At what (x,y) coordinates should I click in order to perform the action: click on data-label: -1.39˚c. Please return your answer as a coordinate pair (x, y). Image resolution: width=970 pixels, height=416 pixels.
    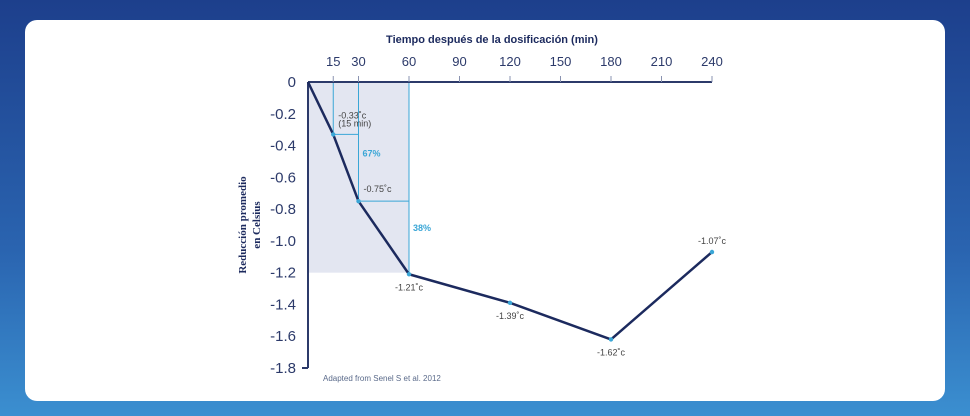
    Looking at the image, I should click on (510, 316).